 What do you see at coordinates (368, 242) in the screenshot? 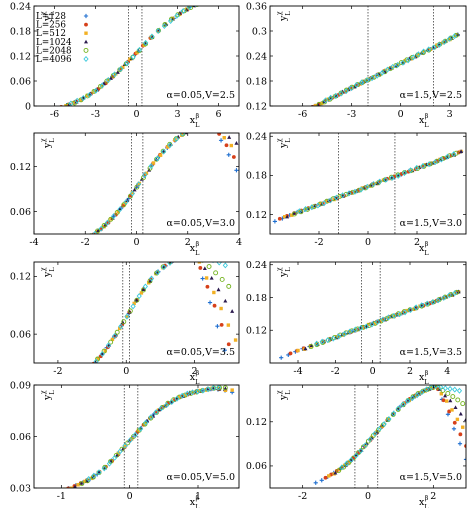
I see `x-tick-label: 0` at bounding box center [368, 242].